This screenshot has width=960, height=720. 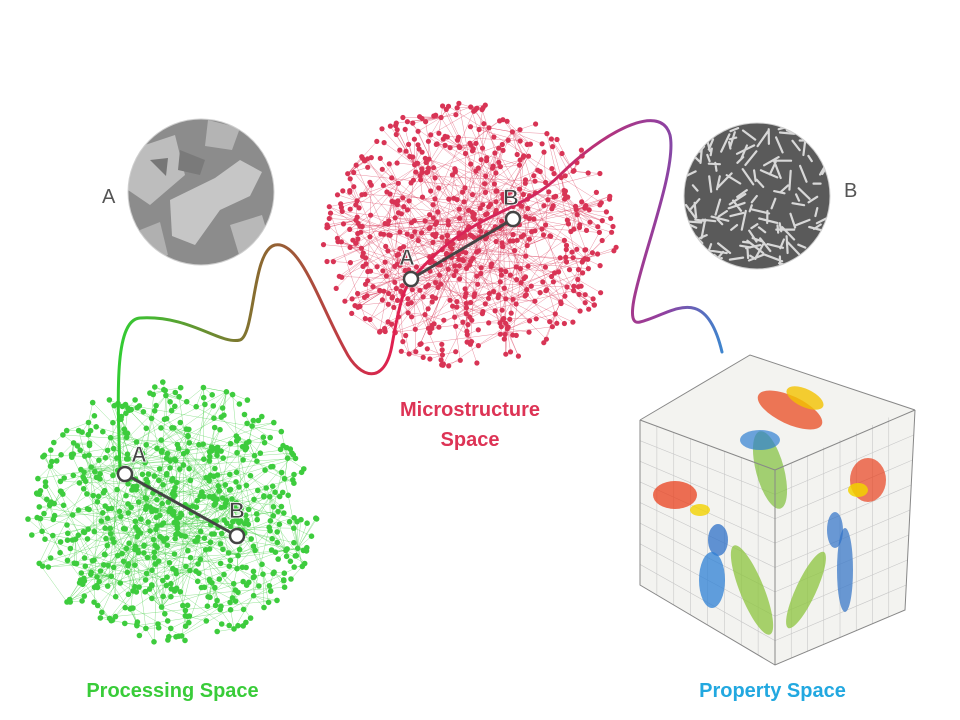 What do you see at coordinates (851, 191) in the screenshot?
I see `micrograph-b-label: B` at bounding box center [851, 191].